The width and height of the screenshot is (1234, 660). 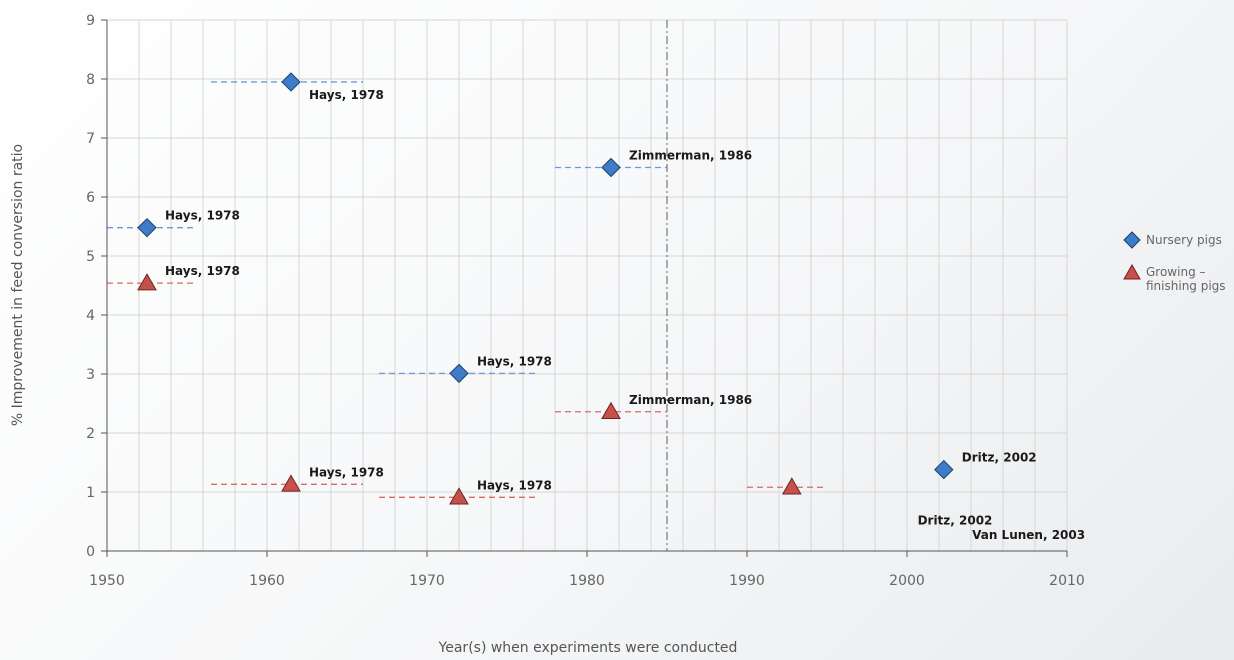 I want to click on y-tick-label: 4, so click(x=90, y=316).